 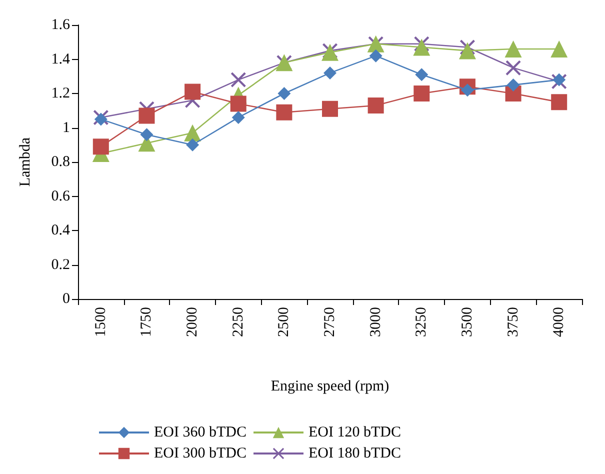 I want to click on x-tick-label: 3750, so click(x=513, y=322).